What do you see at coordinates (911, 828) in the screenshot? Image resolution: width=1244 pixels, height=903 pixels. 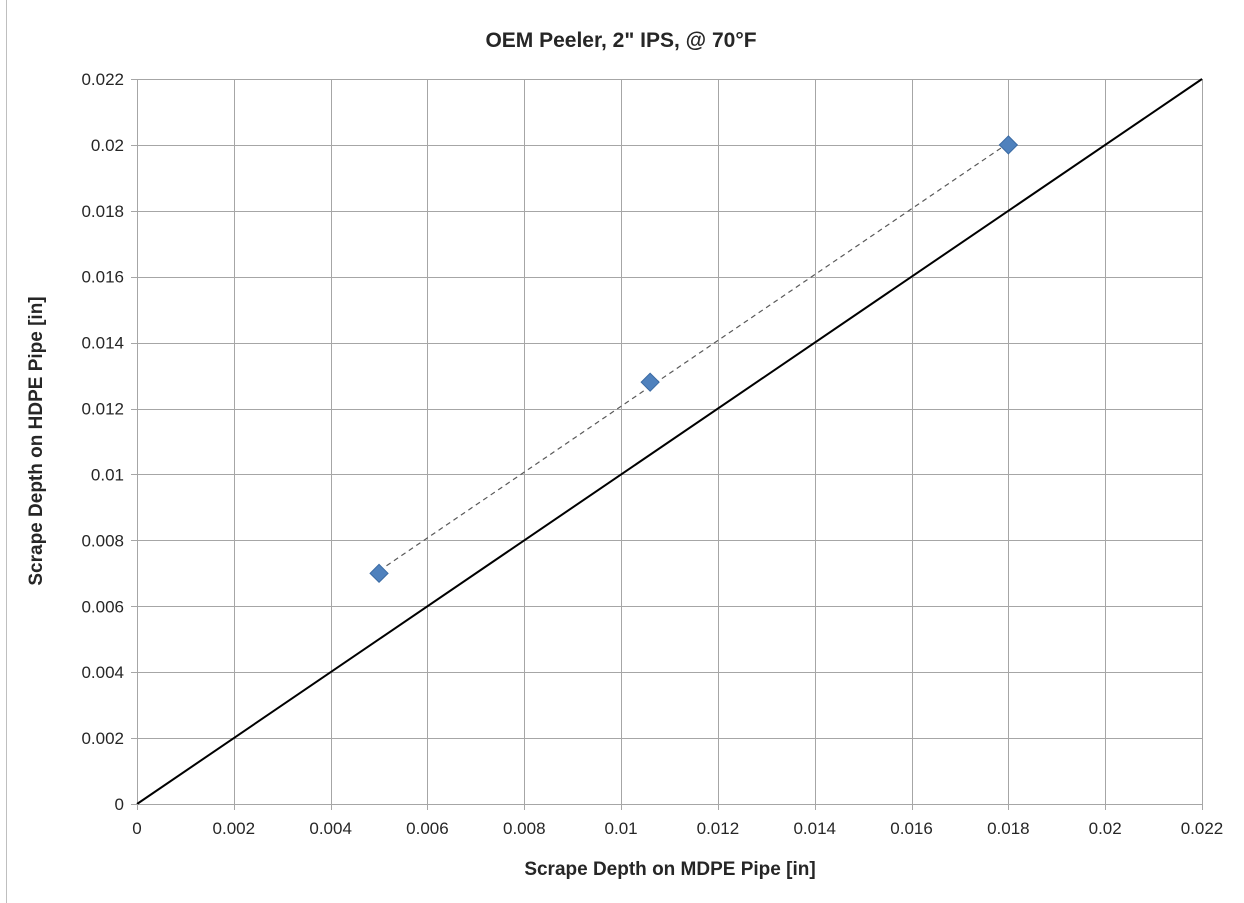 I see `x-tick-label: 0.016` at bounding box center [911, 828].